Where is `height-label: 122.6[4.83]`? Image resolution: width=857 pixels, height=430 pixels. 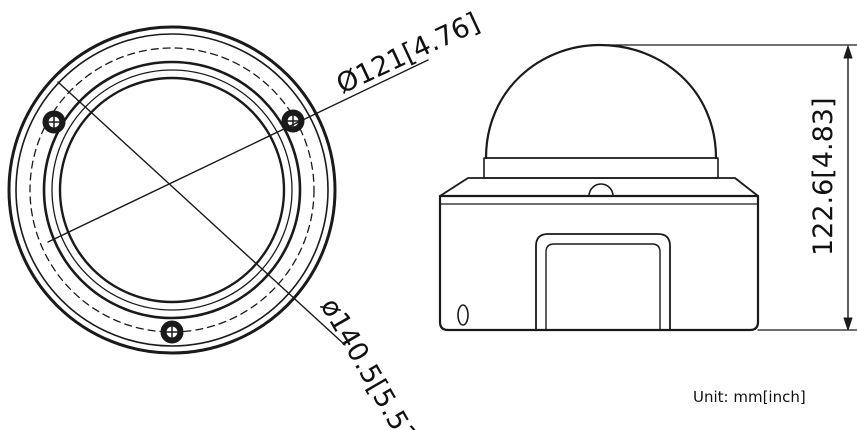
height-label: 122.6[4.83] is located at coordinates (823, 177).